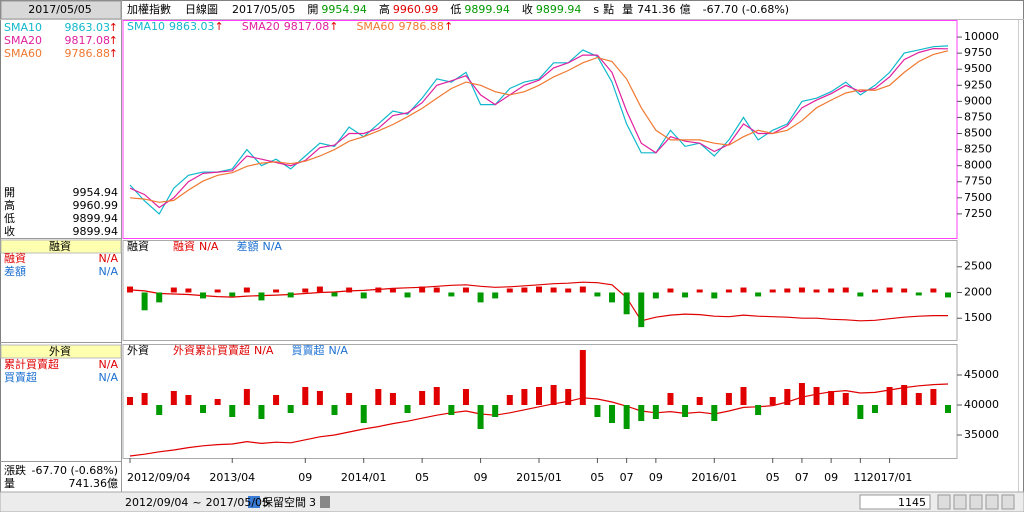 This screenshot has width=1024, height=512. Describe the element at coordinates (96, 205) in the screenshot. I see `sidebar-quote-value: 9960.99` at that location.